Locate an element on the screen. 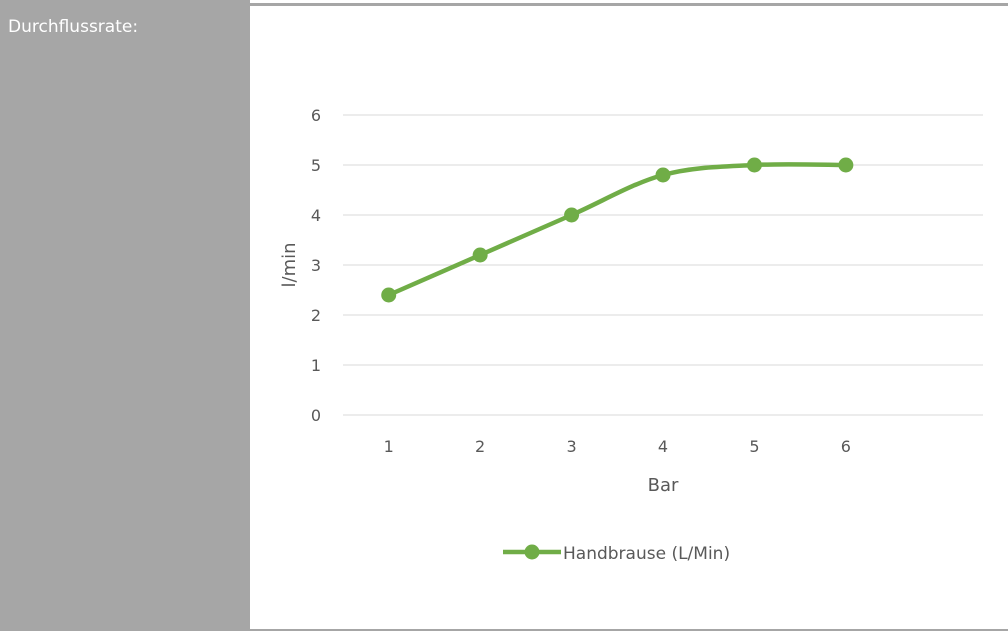 This screenshot has height=631, width=1008. legend-point-marker is located at coordinates (532, 552).